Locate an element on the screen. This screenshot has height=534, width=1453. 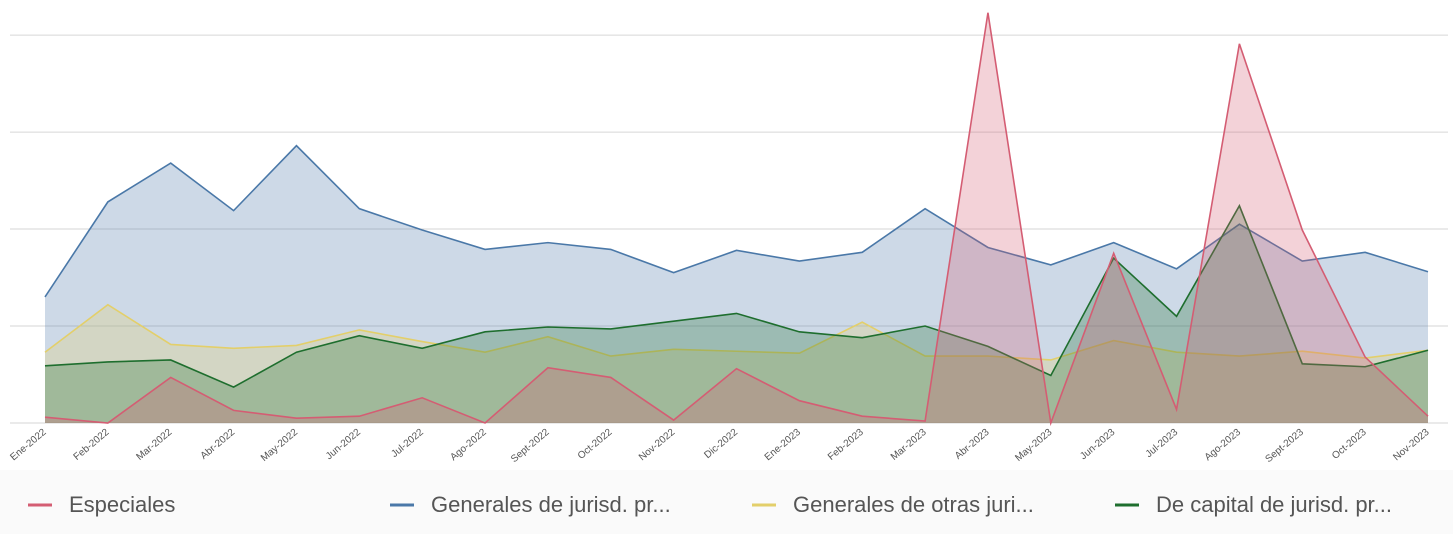
x-tick-label: Jul-2022 is located at coordinates (407, 443).